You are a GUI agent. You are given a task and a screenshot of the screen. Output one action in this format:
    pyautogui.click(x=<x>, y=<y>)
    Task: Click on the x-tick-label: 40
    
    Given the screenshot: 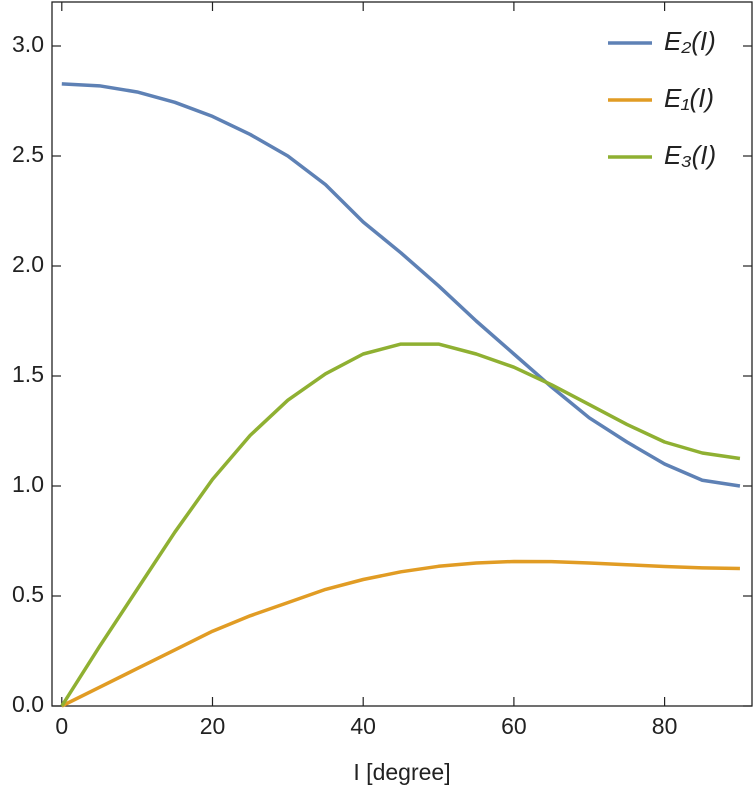 What is the action you would take?
    pyautogui.click(x=363, y=726)
    